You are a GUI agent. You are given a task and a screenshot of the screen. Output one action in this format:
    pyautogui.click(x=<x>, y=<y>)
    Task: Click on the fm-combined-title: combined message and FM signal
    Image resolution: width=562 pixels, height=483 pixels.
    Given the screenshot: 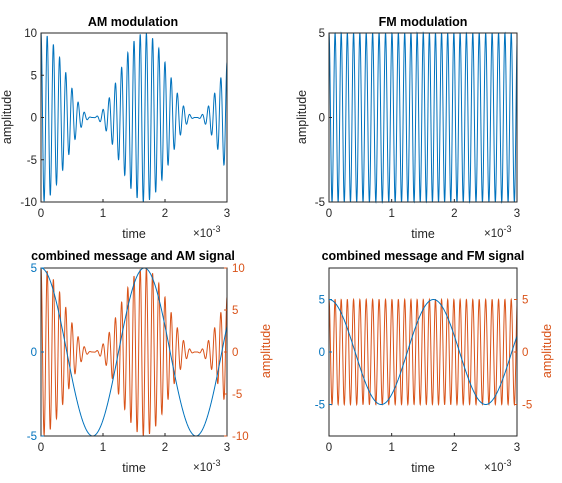 What is the action you would take?
    pyautogui.click(x=423, y=256)
    